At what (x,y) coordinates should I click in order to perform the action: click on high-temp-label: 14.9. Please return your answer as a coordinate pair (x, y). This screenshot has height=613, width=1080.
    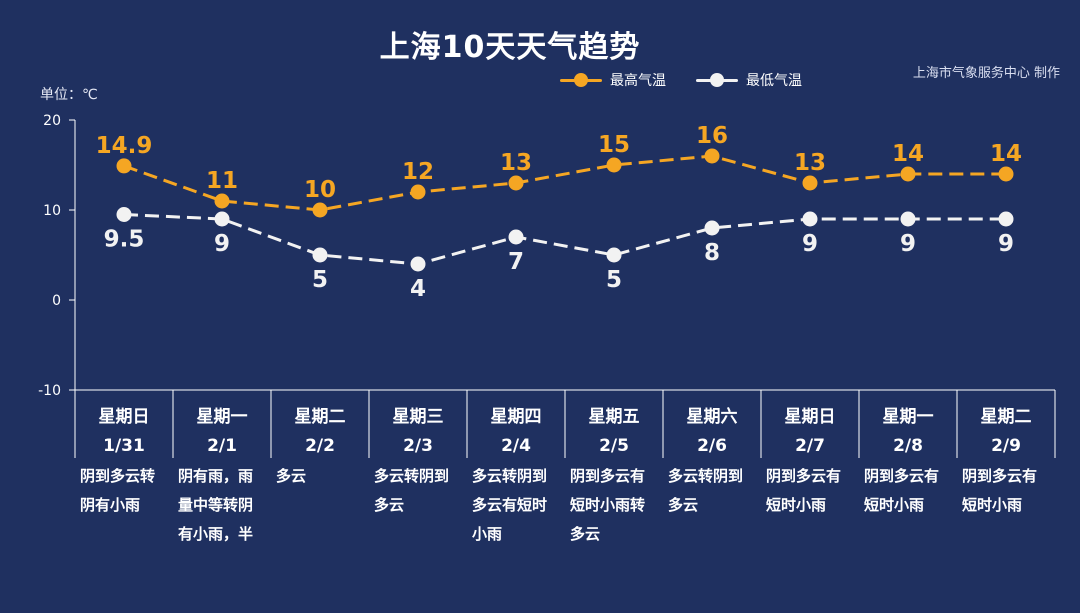
    Looking at the image, I should click on (124, 146).